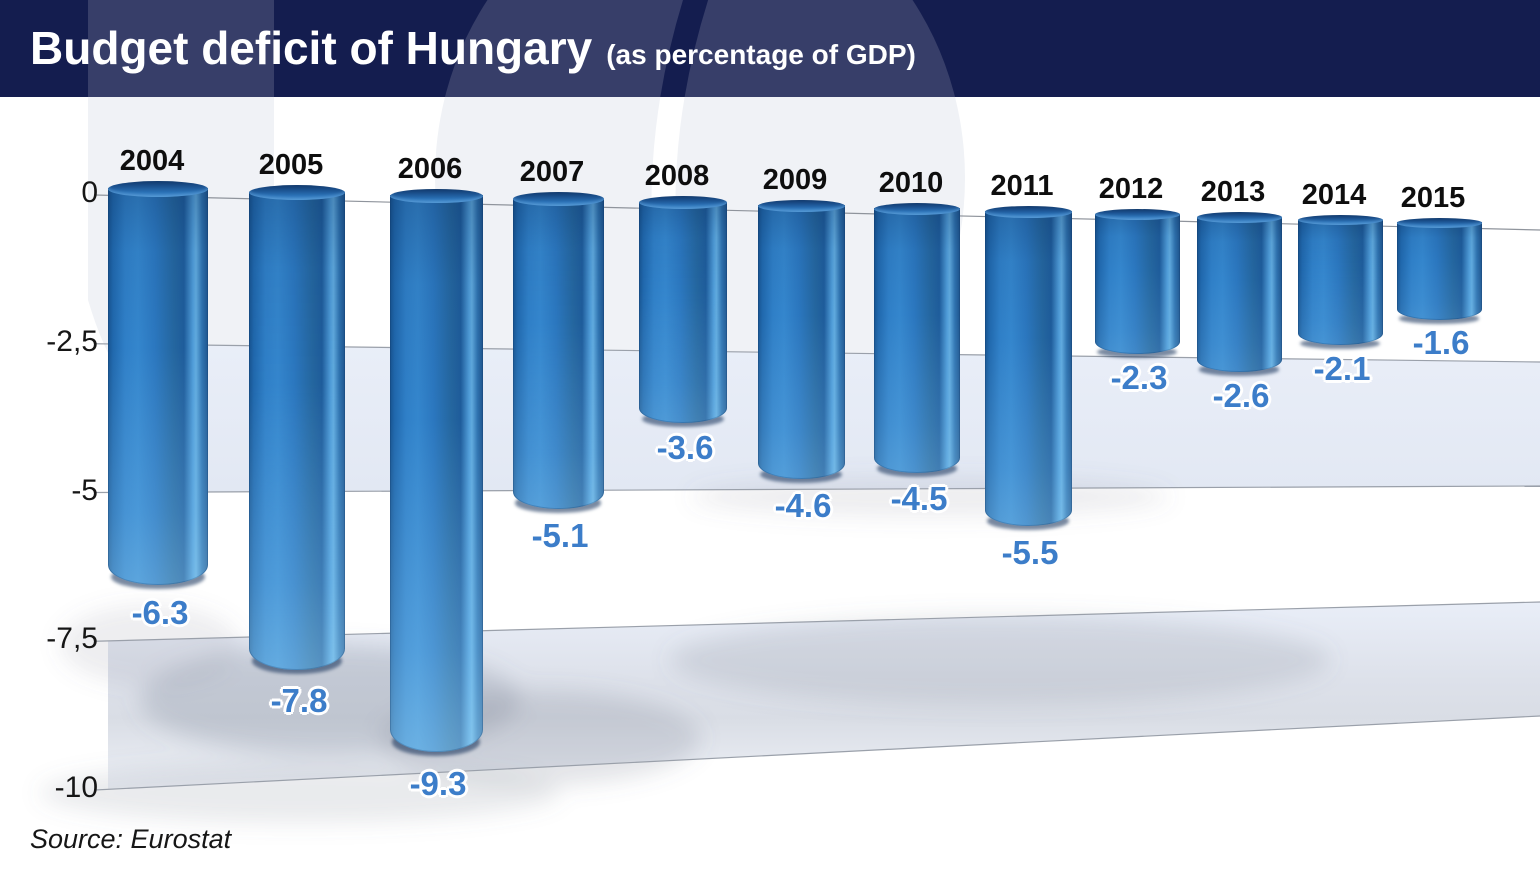  I want to click on value-label: -3.6, so click(685, 448).